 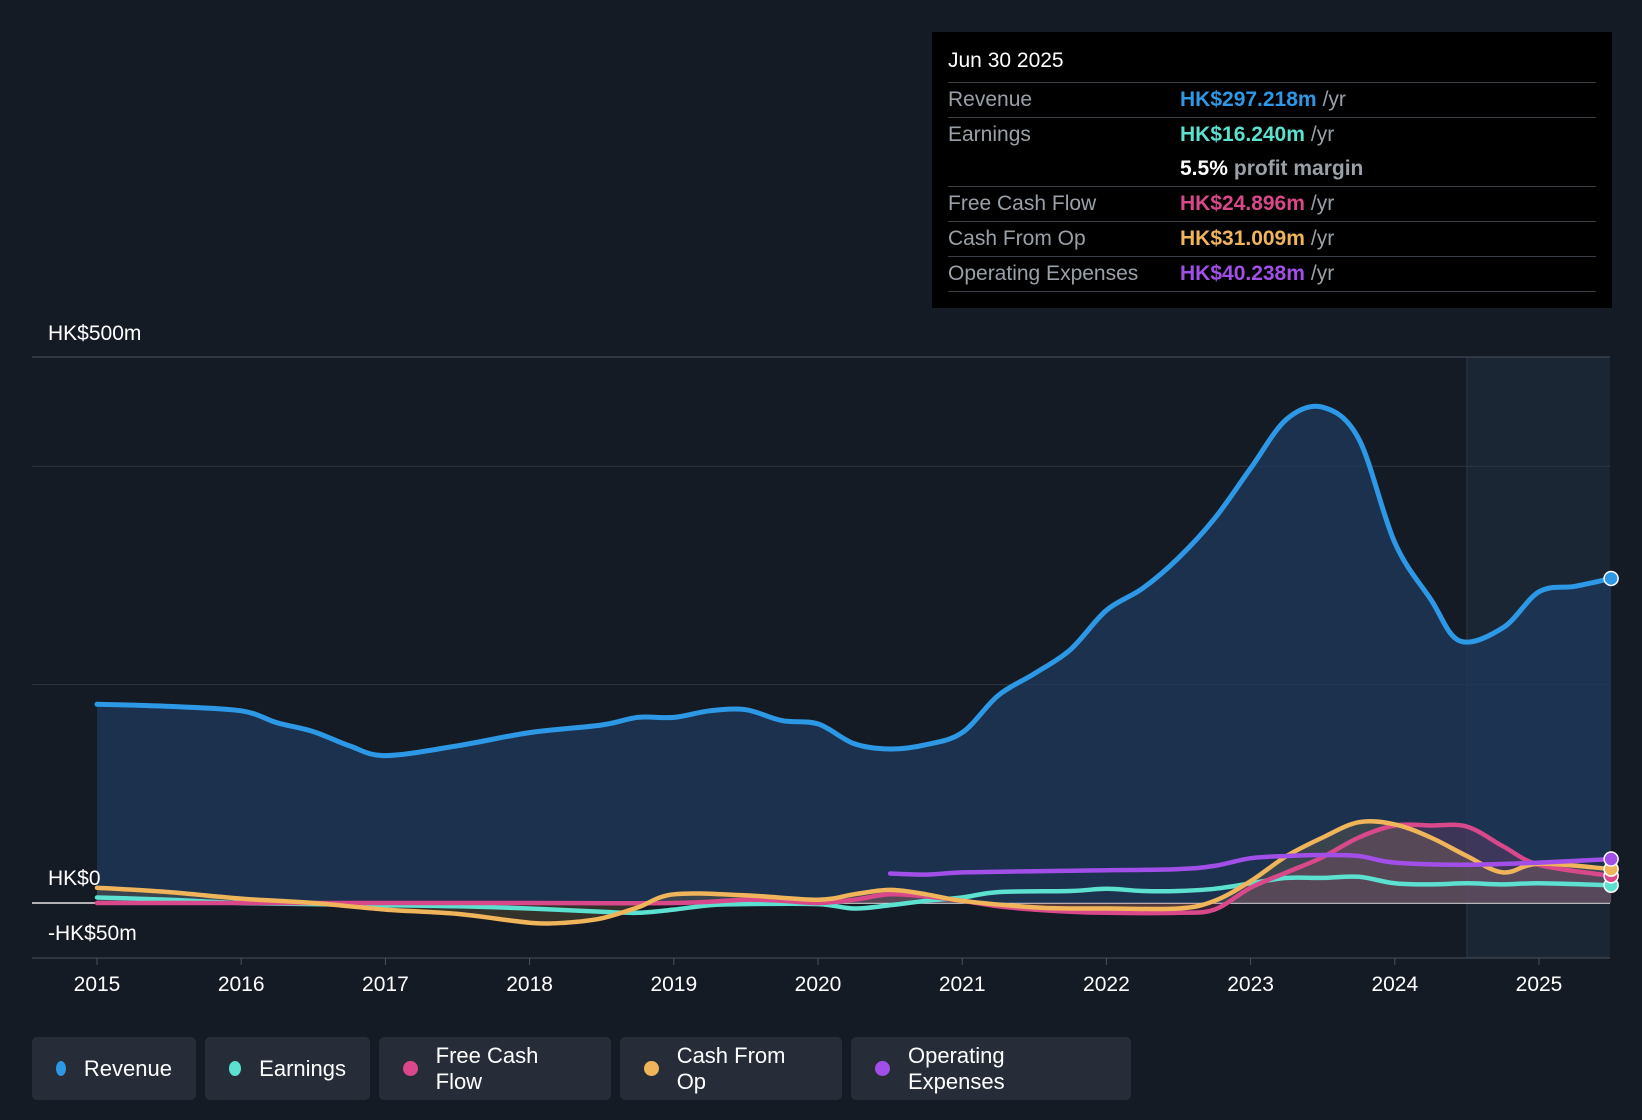 What do you see at coordinates (818, 984) in the screenshot?
I see `x-tick-label: 2020` at bounding box center [818, 984].